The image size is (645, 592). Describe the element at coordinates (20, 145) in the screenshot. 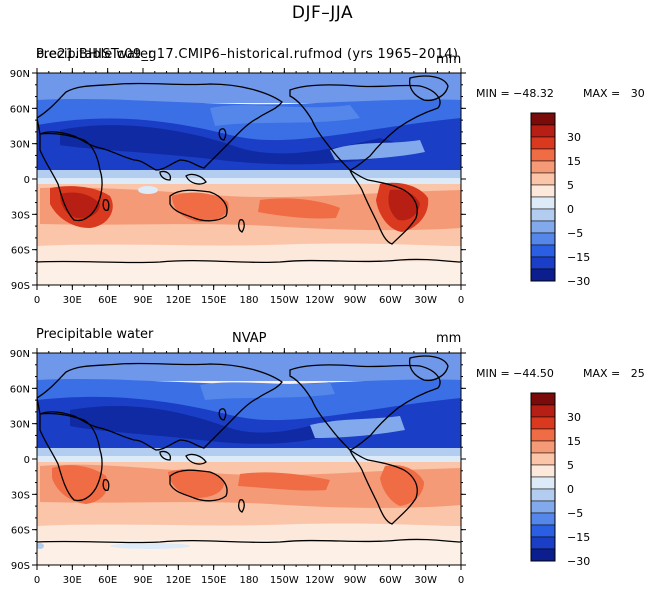

I see `panel1-lat-tick-label: 30N` at that location.